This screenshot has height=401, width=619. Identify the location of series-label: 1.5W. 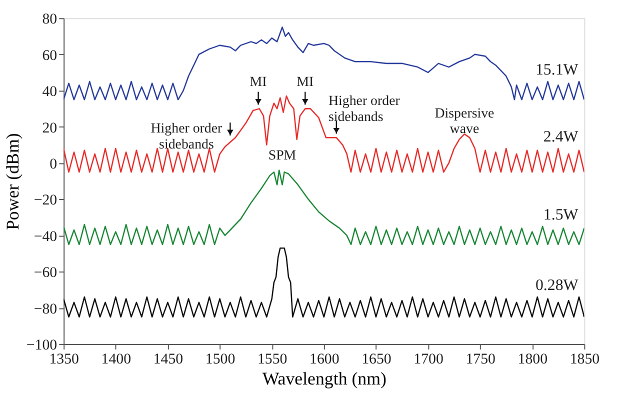
(560, 215).